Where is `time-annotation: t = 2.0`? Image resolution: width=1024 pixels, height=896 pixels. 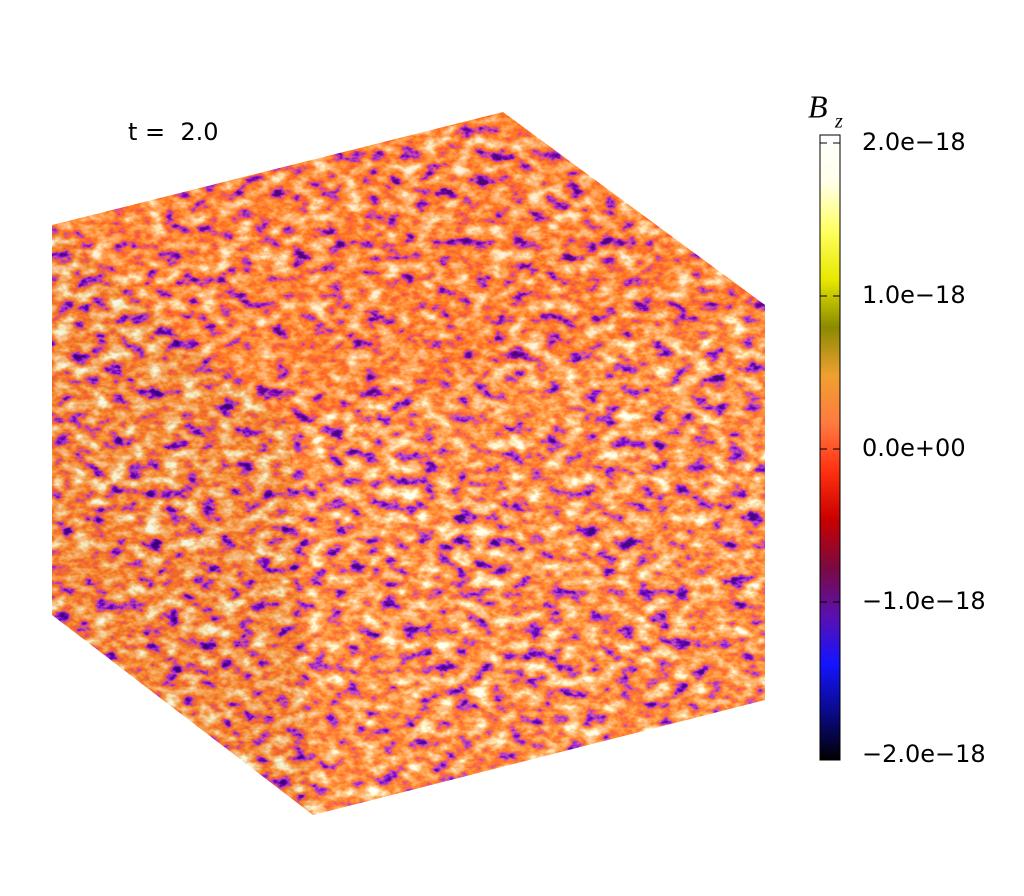
time-annotation: t = 2.0 is located at coordinates (173, 132).